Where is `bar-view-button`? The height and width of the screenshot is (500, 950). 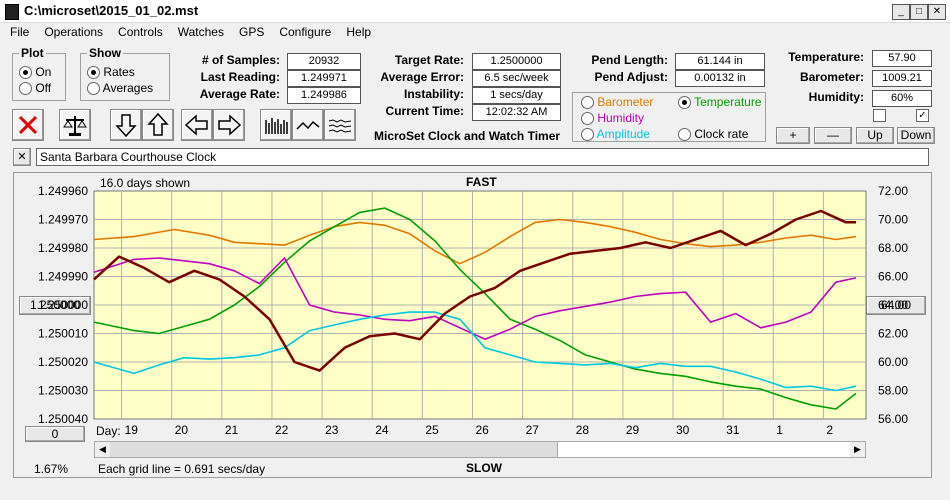
bar-view-button is located at coordinates (276, 125).